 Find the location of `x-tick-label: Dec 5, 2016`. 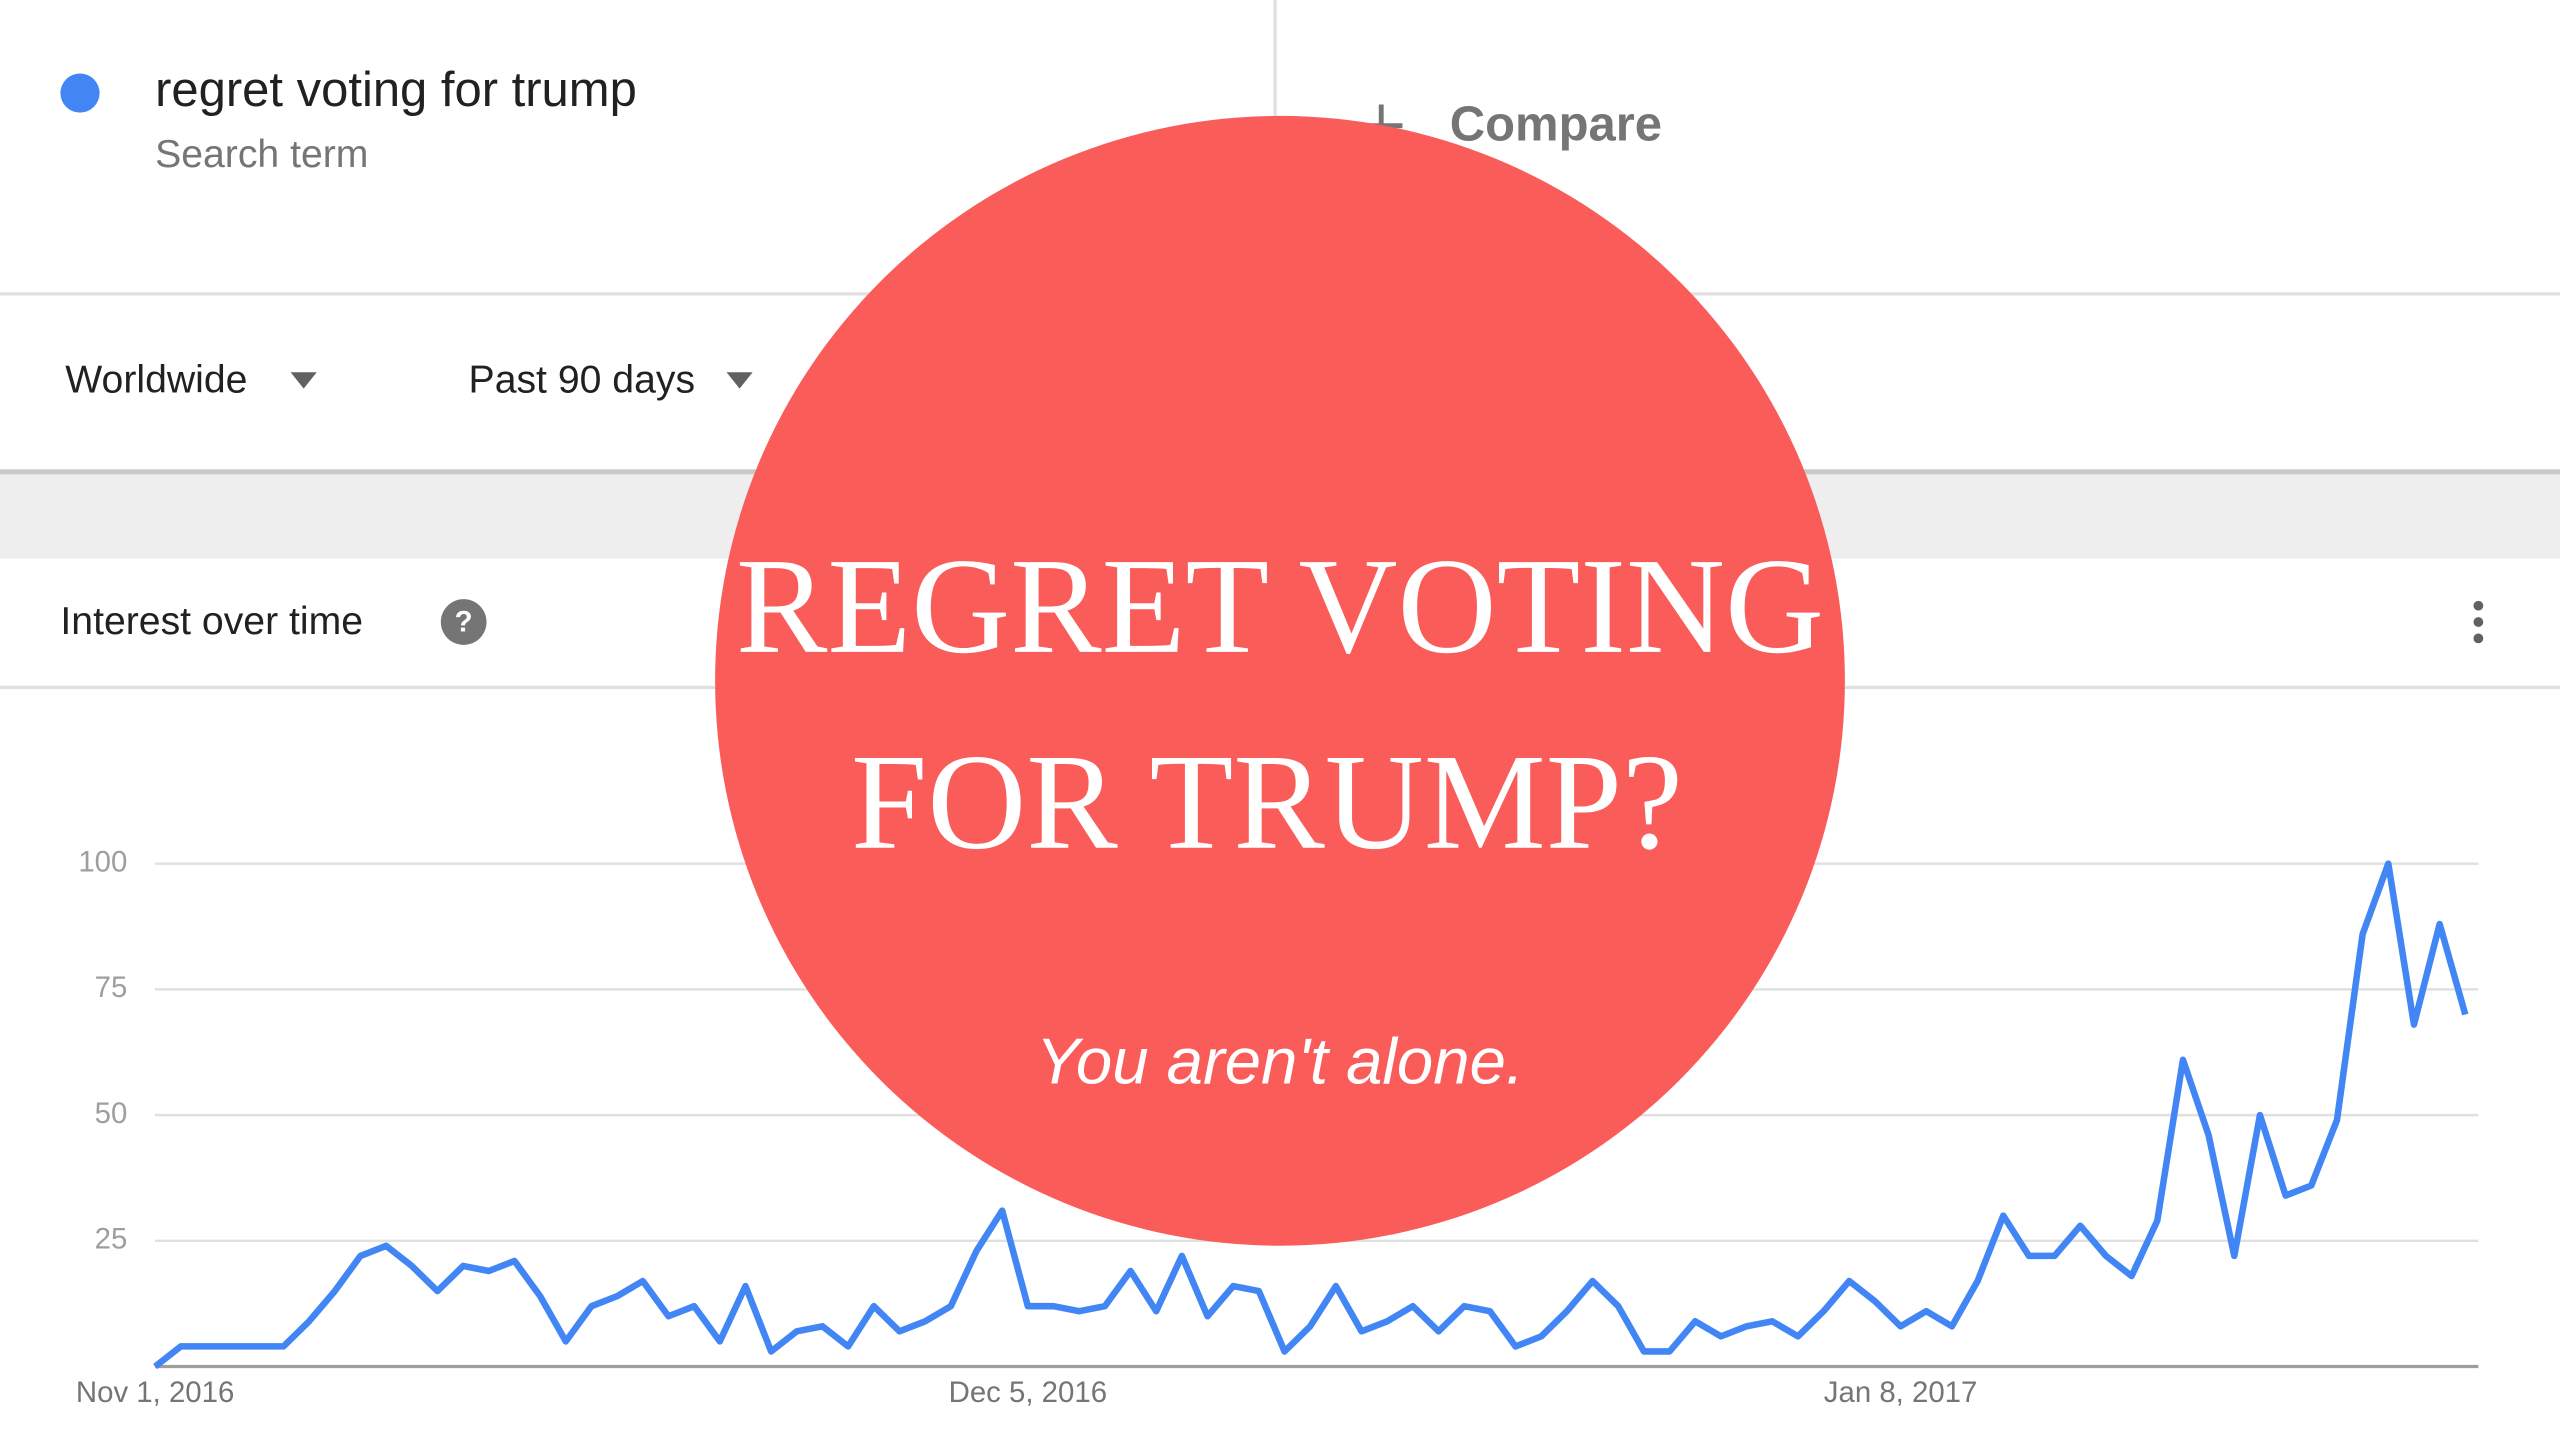

x-tick-label: Dec 5, 2016 is located at coordinates (1028, 1392).